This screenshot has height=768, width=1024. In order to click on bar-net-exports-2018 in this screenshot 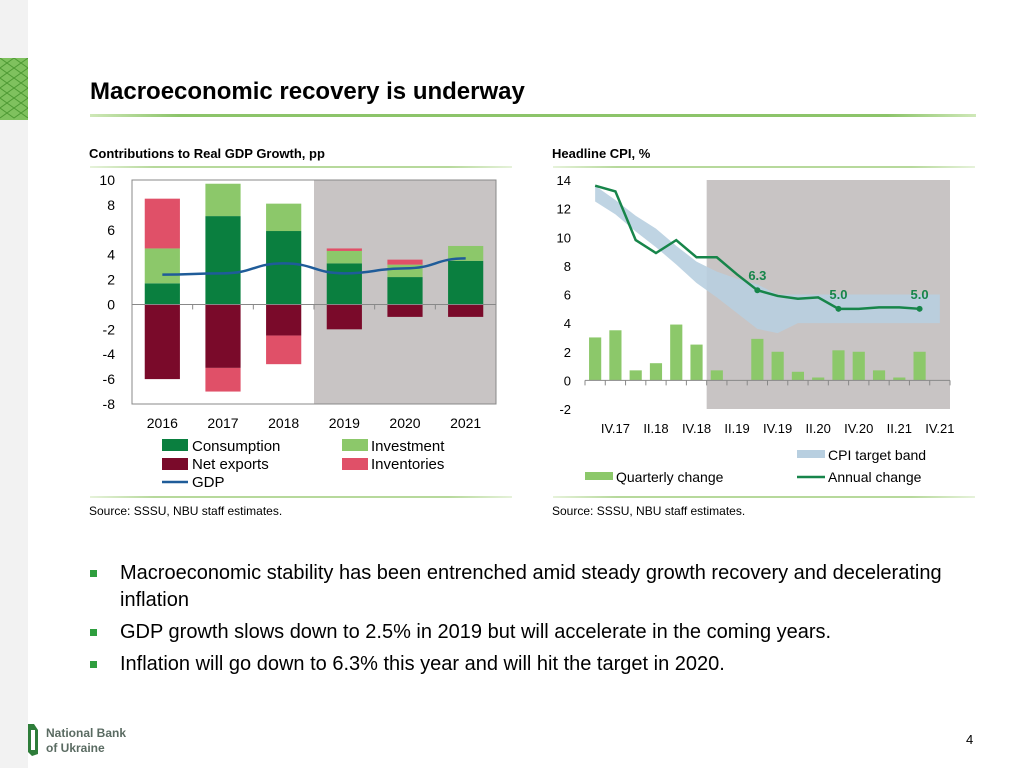, I will do `click(284, 320)`.